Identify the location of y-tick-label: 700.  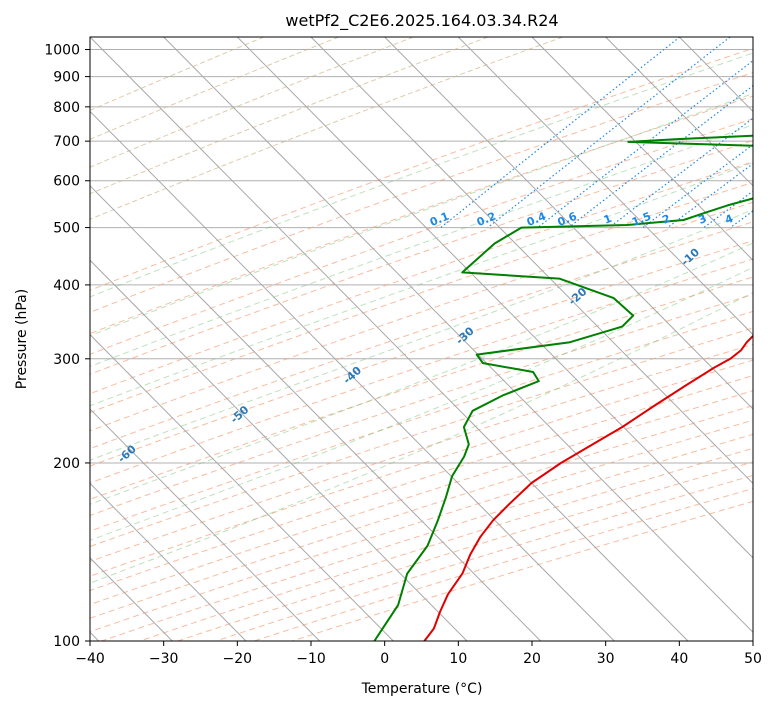
(66, 142).